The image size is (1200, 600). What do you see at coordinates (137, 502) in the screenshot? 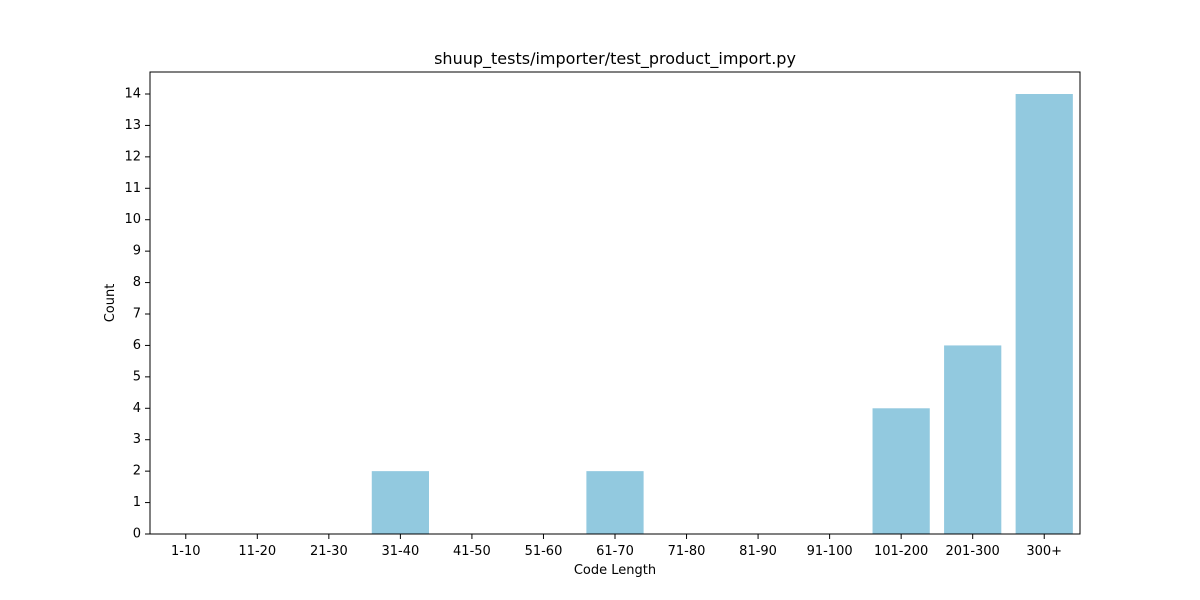
I see `y-tick-label: 1` at bounding box center [137, 502].